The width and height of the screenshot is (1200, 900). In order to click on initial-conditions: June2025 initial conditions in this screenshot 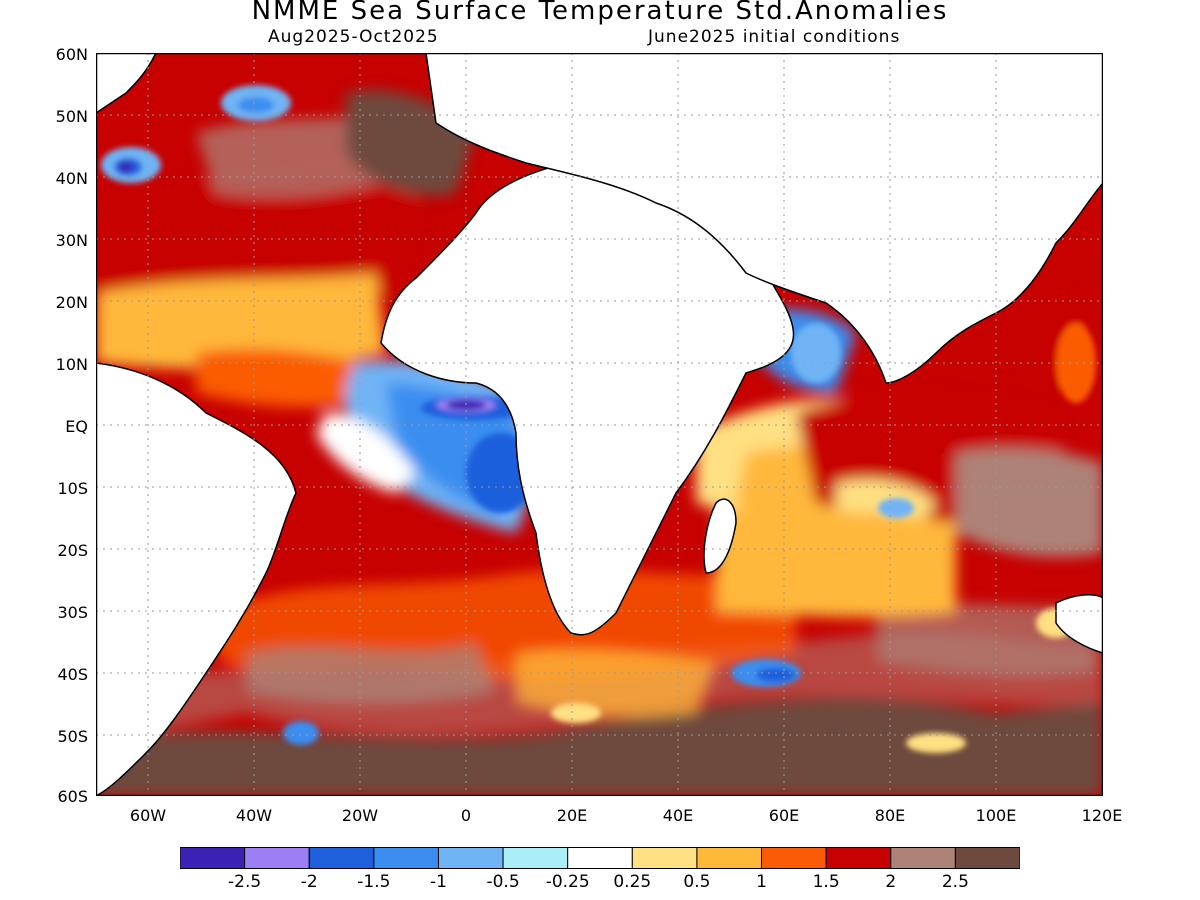, I will do `click(774, 37)`.